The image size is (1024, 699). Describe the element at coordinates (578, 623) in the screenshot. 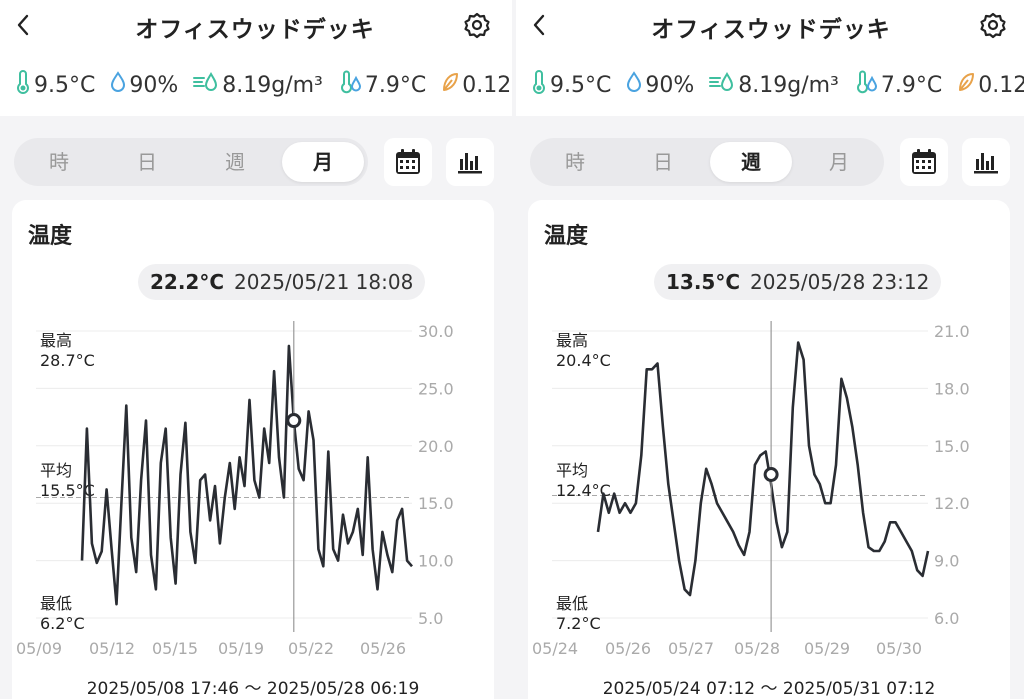

I see `min-value: 7.2°C` at that location.